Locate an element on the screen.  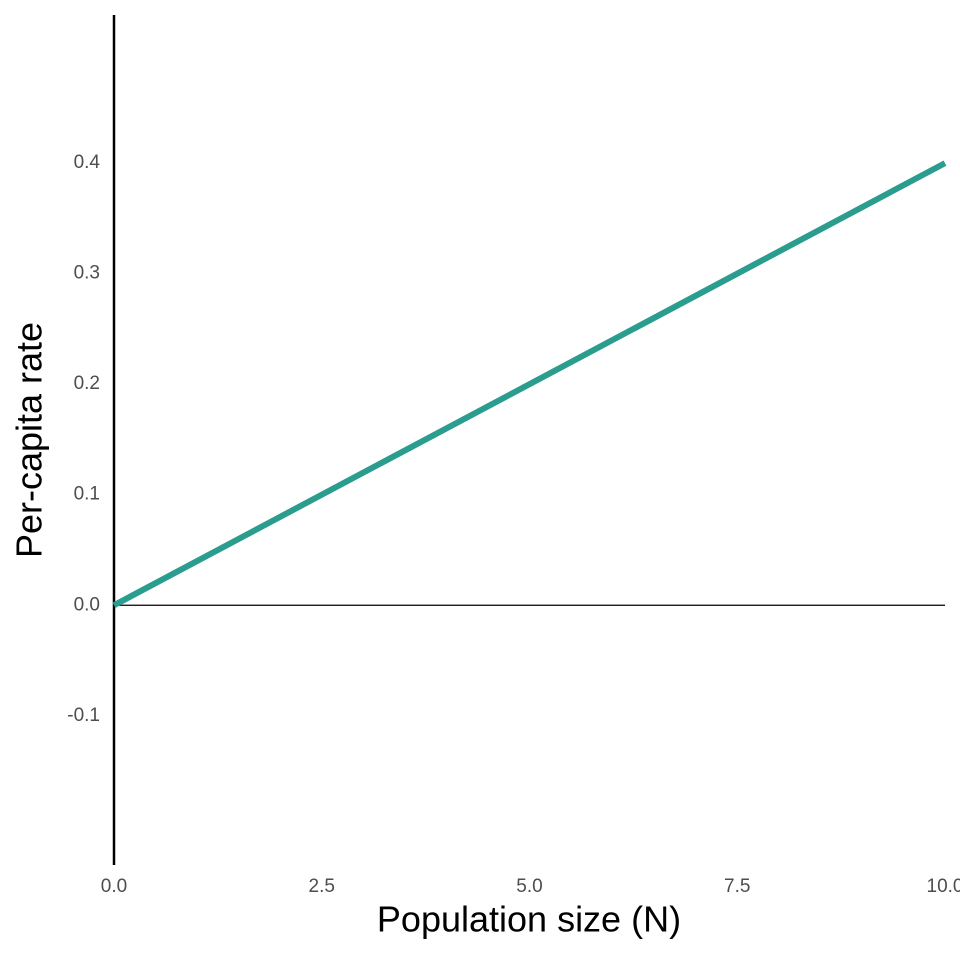
x-tick-label: 2.5 is located at coordinates (322, 886).